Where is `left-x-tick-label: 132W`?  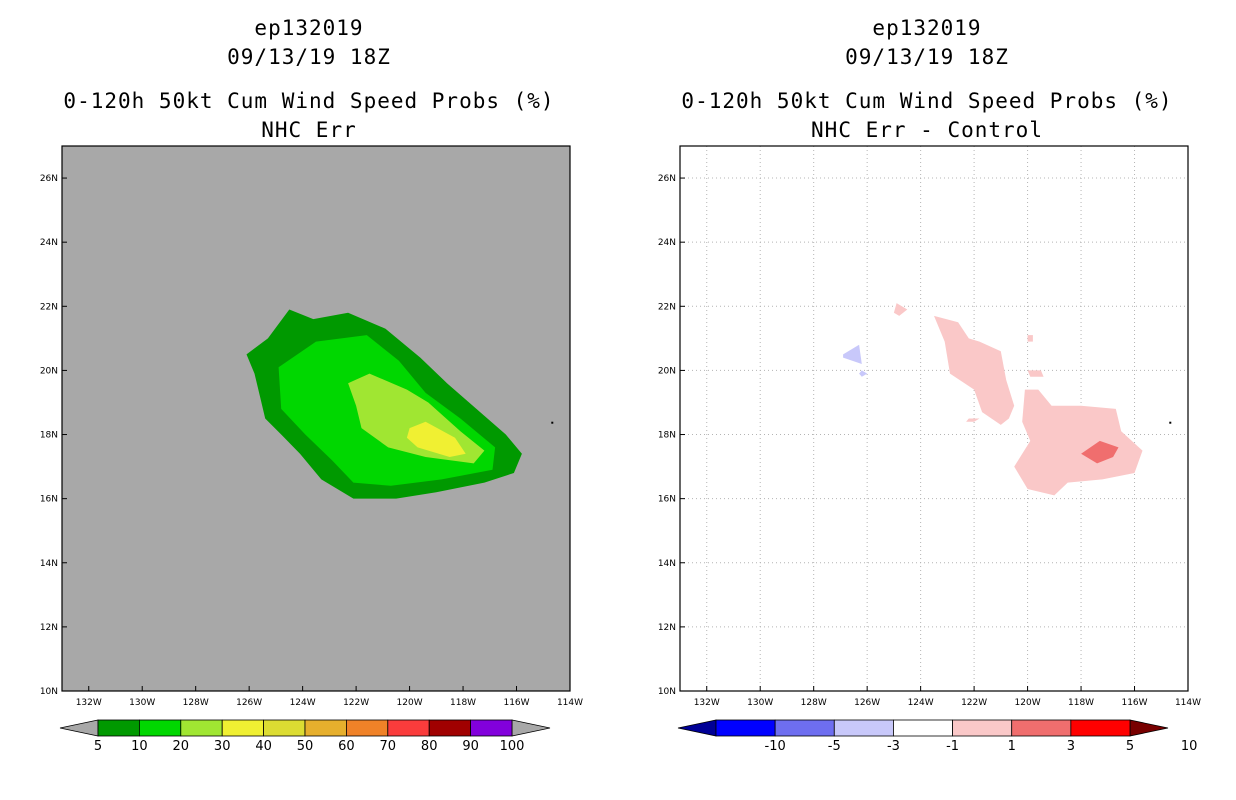 left-x-tick-label: 132W is located at coordinates (89, 703).